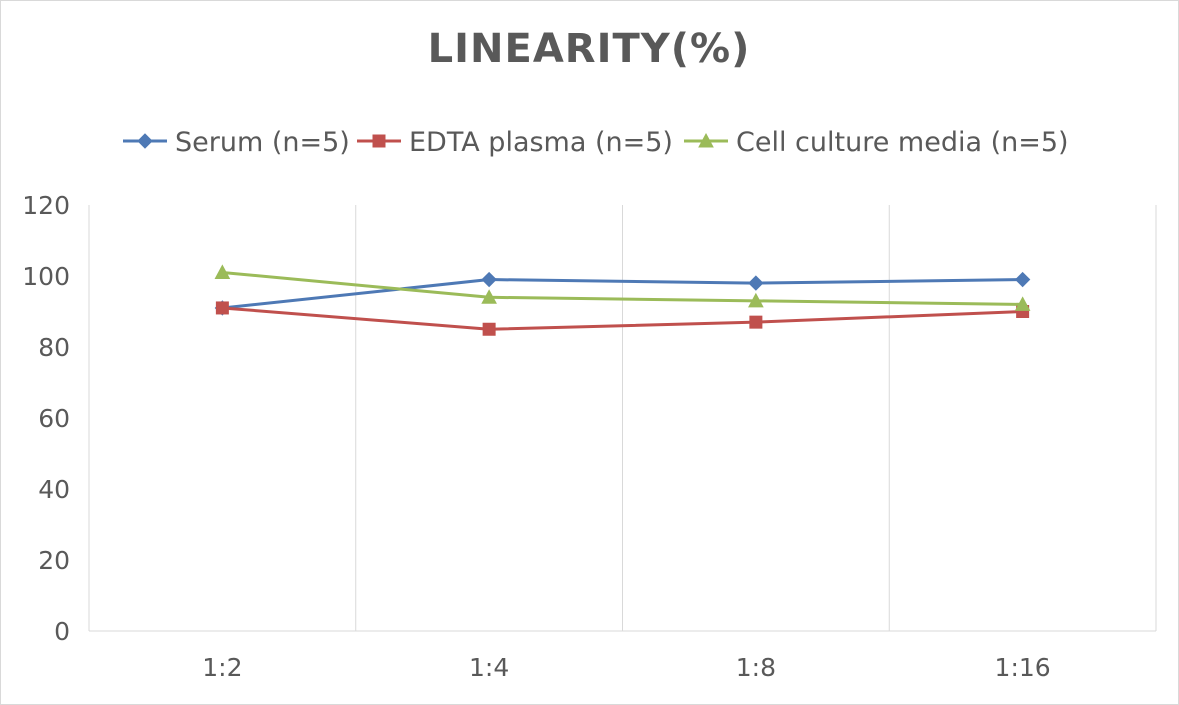 The image size is (1179, 705). I want to click on x-tick-label: 1:2, so click(222, 667).